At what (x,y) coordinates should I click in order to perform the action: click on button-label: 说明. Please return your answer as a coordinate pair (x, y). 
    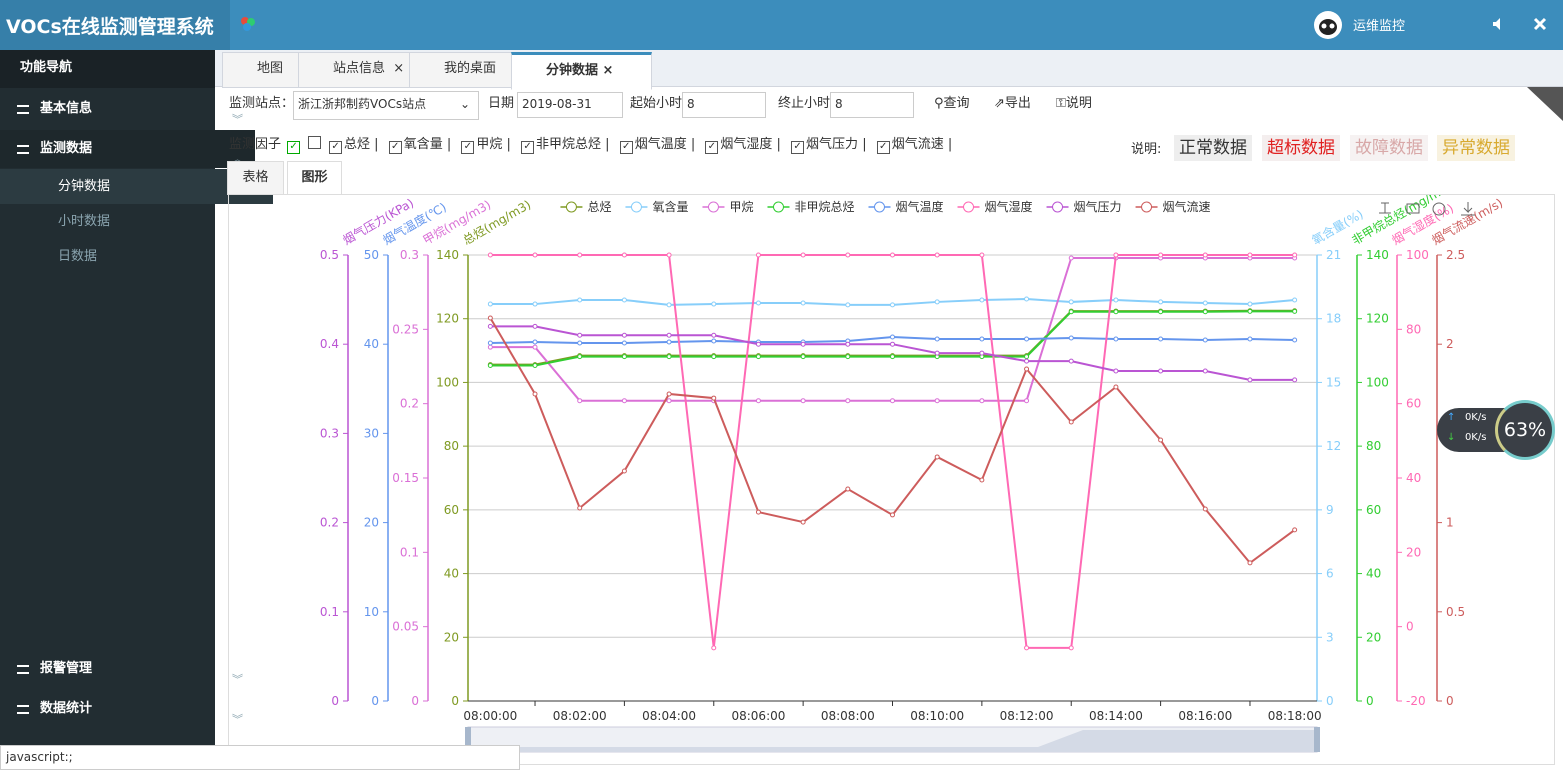
    Looking at the image, I should click on (1078, 103).